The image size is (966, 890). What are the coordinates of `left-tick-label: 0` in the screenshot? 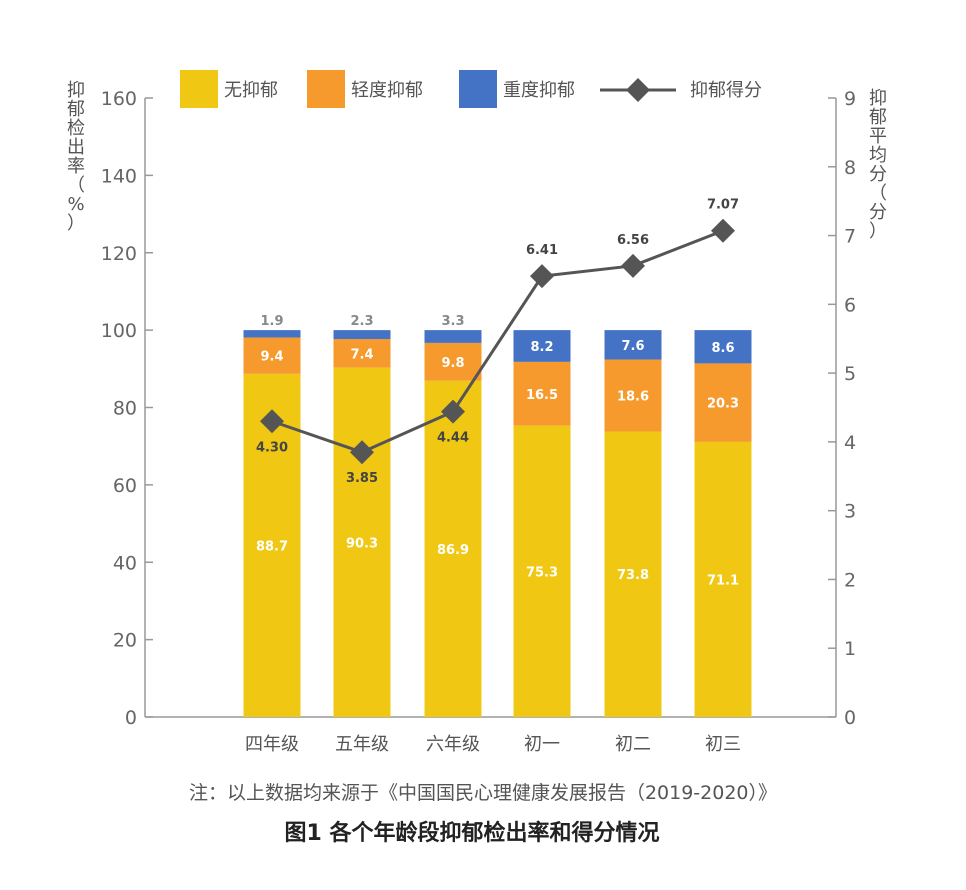 It's located at (131, 718).